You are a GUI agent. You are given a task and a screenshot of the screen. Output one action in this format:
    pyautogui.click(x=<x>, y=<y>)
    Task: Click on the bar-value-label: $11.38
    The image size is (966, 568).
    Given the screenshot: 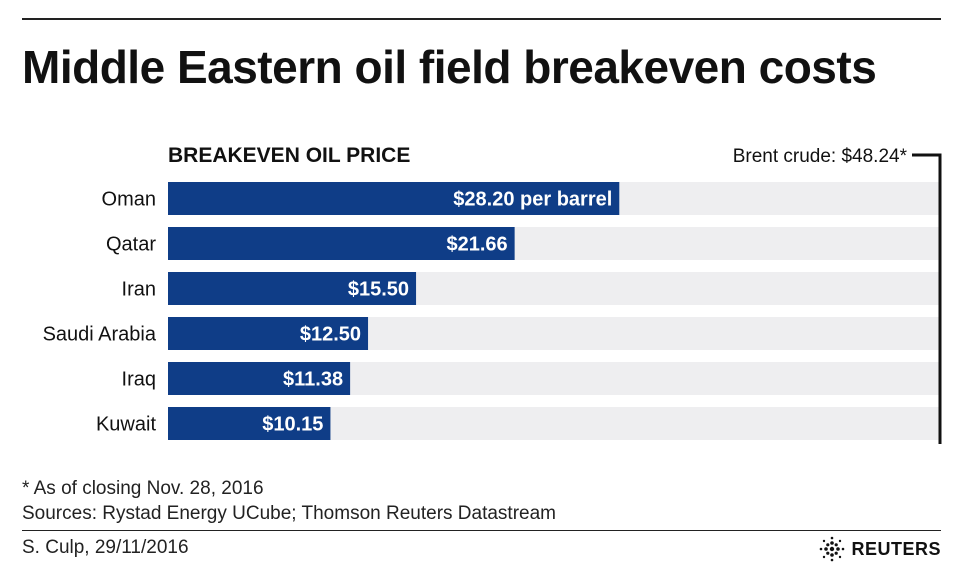 What is the action you would take?
    pyautogui.click(x=313, y=380)
    